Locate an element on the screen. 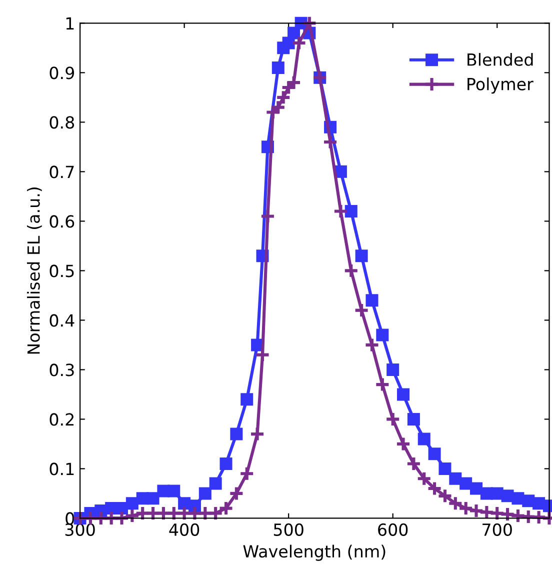  y-tick-label: 0.2 is located at coordinates (62, 419).